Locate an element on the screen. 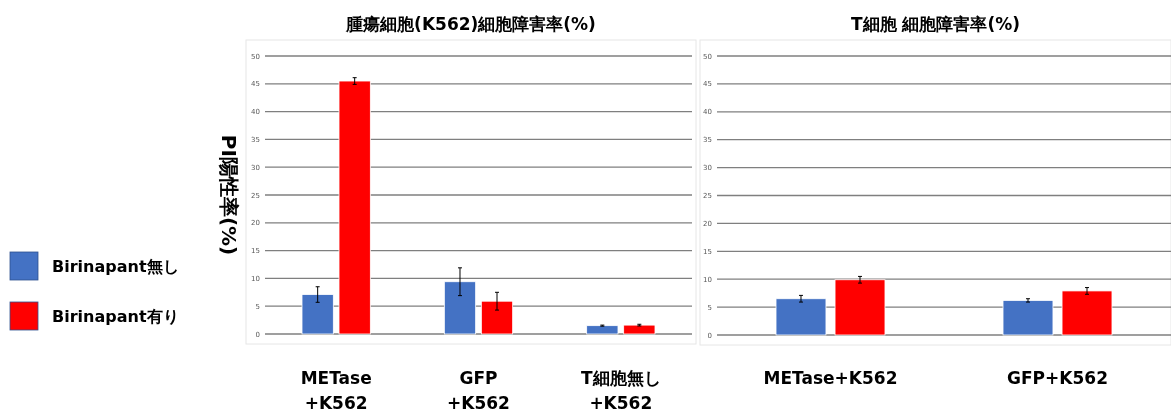 This screenshot has height=416, width=1171. x-tick-label: T細胞無し +K562 is located at coordinates (621, 390).